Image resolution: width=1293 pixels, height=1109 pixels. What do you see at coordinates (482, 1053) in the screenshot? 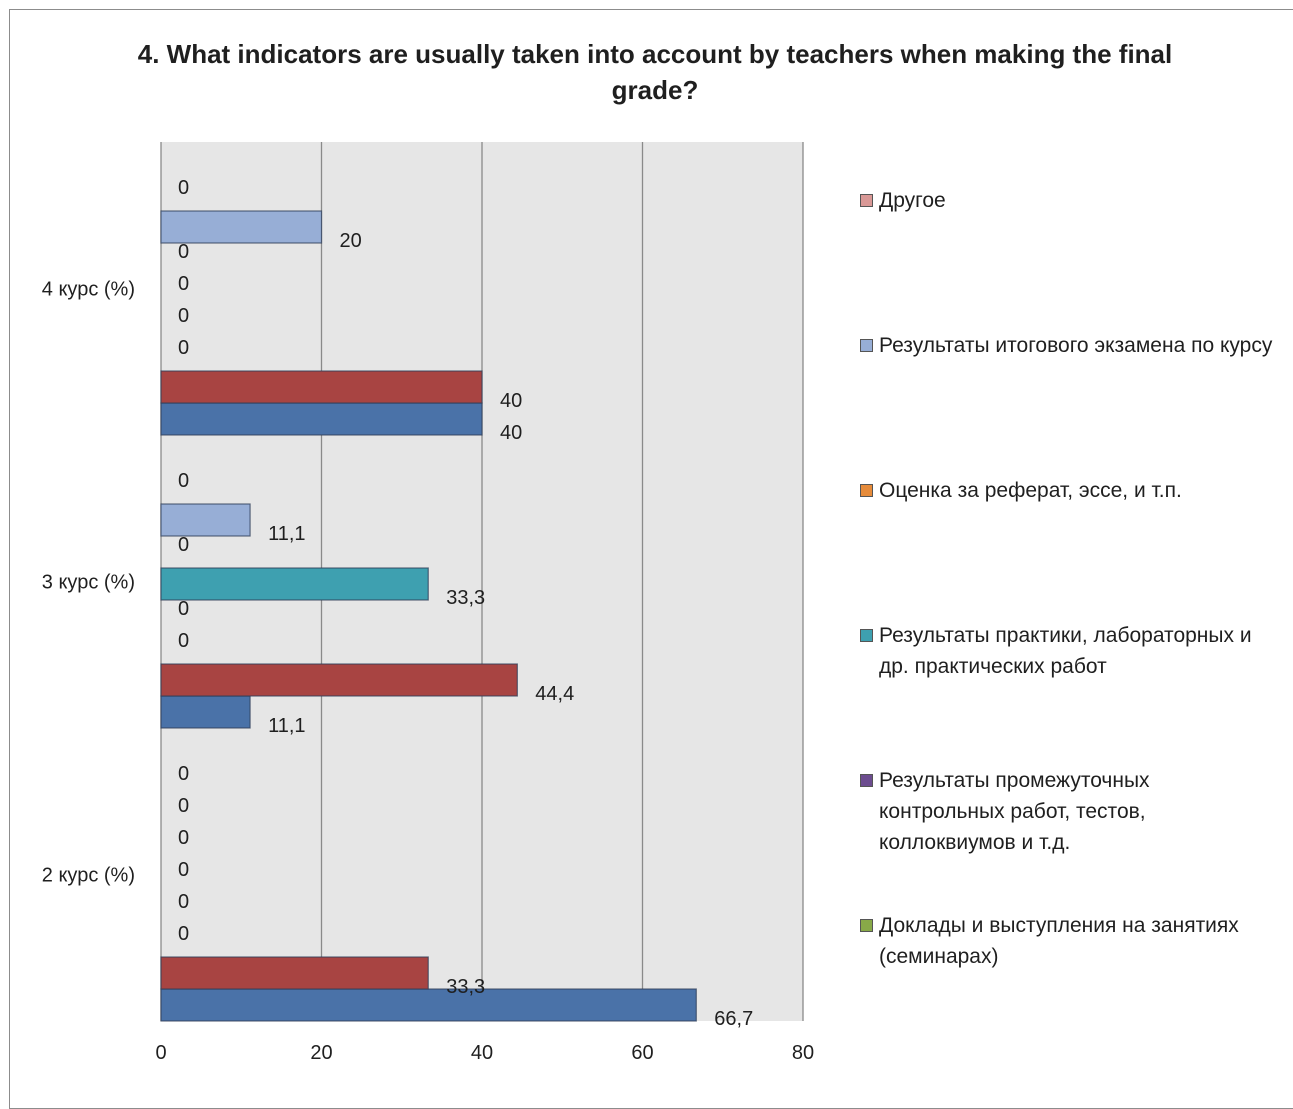
I see `x-tick-label: 40` at bounding box center [482, 1053].